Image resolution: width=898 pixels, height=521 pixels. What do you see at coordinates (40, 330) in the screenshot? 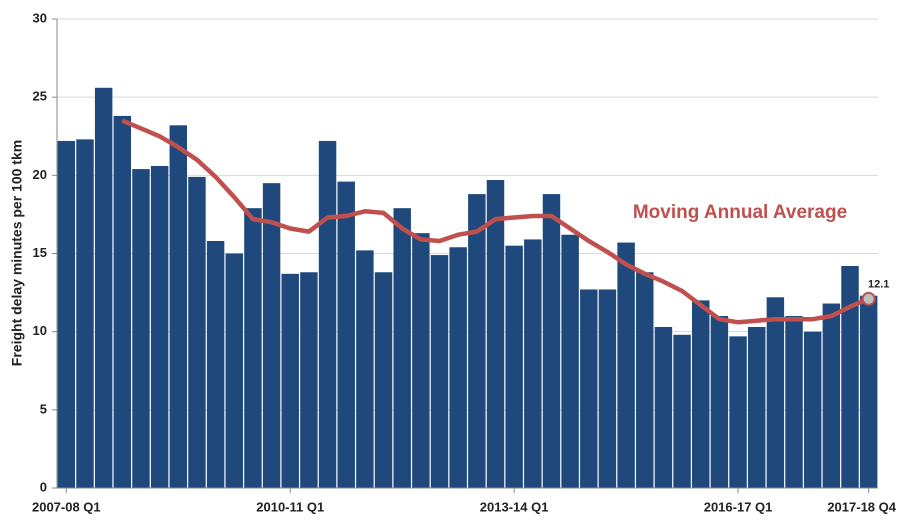
I see `y-tick-label: 10` at bounding box center [40, 330].